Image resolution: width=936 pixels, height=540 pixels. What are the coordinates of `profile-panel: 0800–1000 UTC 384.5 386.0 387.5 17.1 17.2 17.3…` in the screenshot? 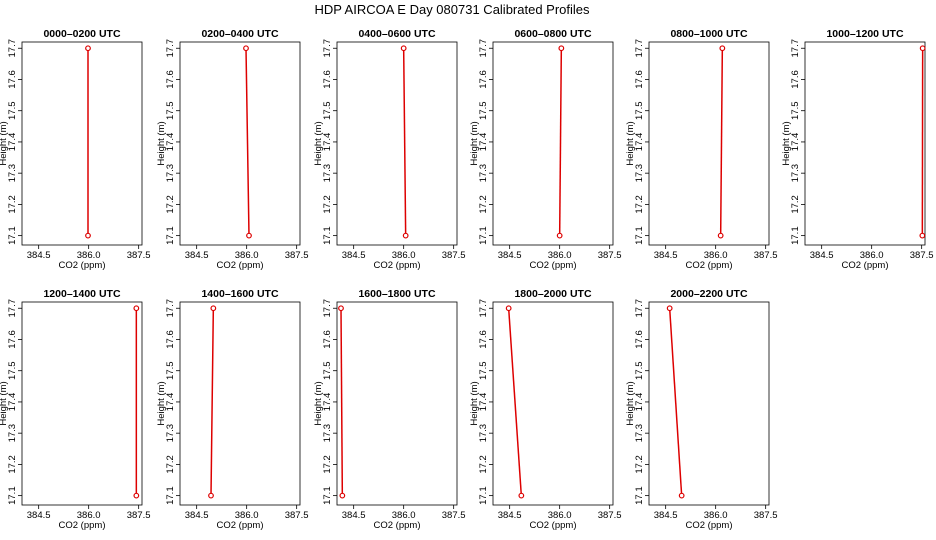 It's located at (701, 149).